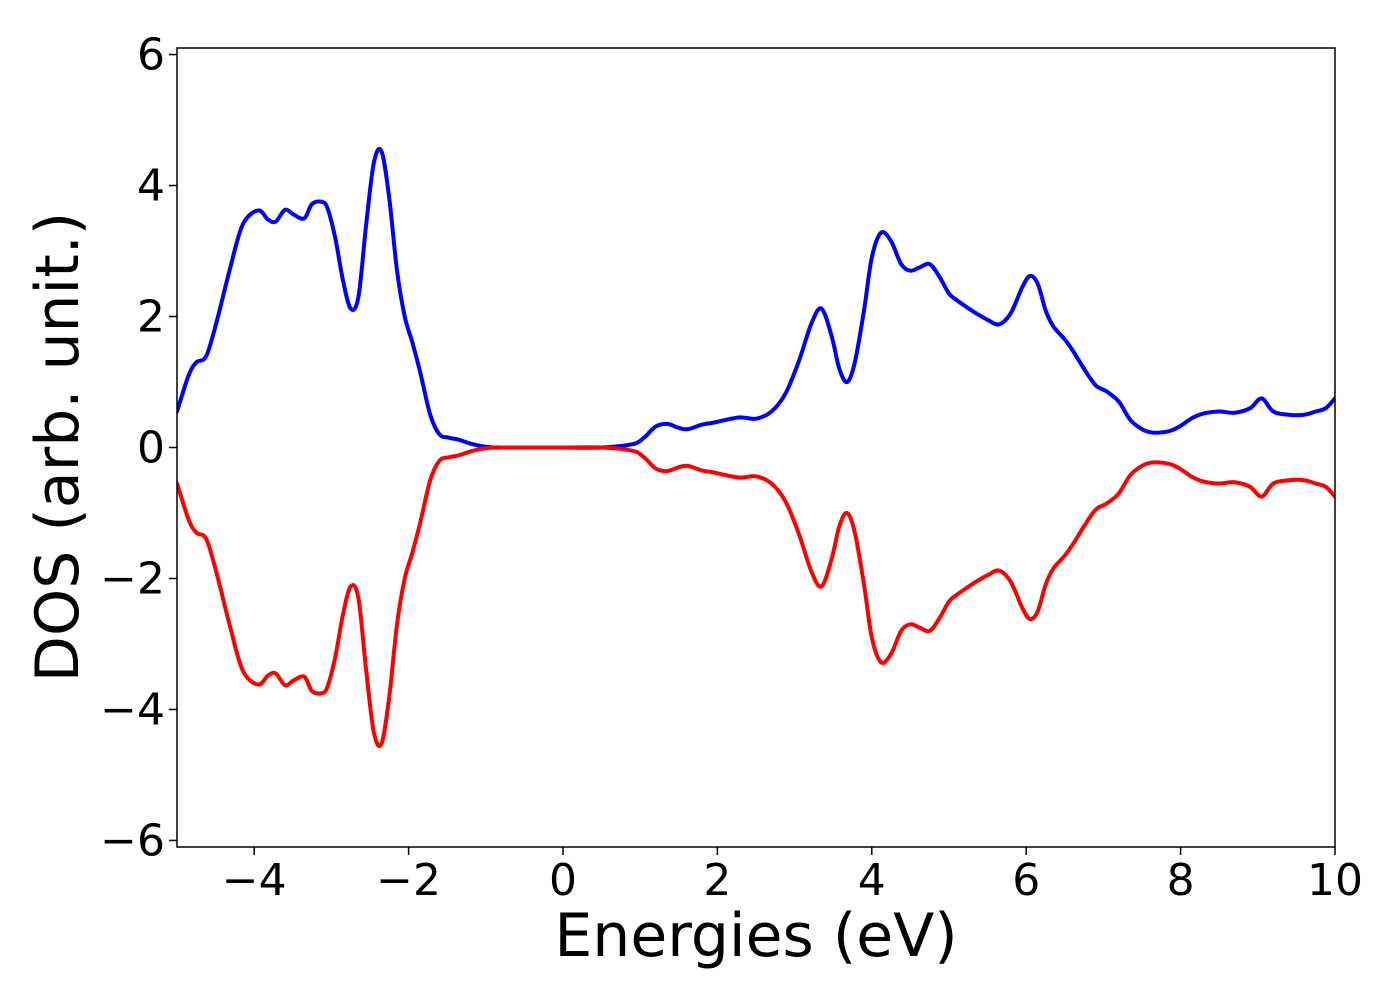 This screenshot has height=1000, width=1400. I want to click on x-tick-label: 4, so click(872, 880).